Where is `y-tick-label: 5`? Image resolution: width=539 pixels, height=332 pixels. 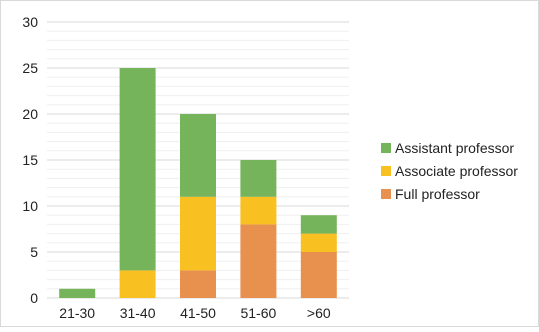 y-tick-label: 5 is located at coordinates (34, 252).